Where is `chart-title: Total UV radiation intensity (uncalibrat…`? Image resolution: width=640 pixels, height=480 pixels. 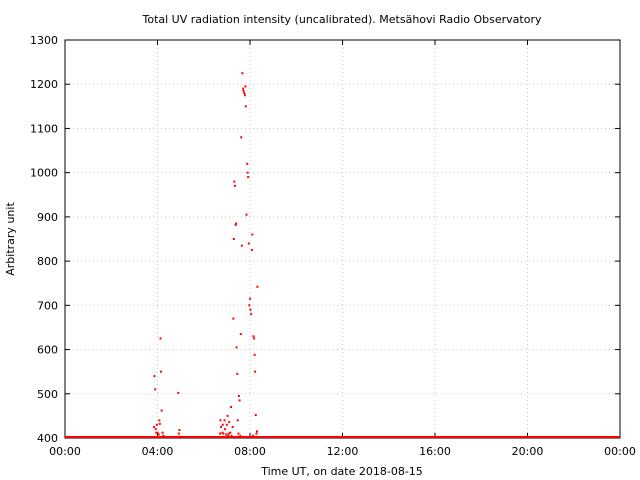 chart-title: Total UV radiation intensity (uncalibrat… is located at coordinates (342, 19).